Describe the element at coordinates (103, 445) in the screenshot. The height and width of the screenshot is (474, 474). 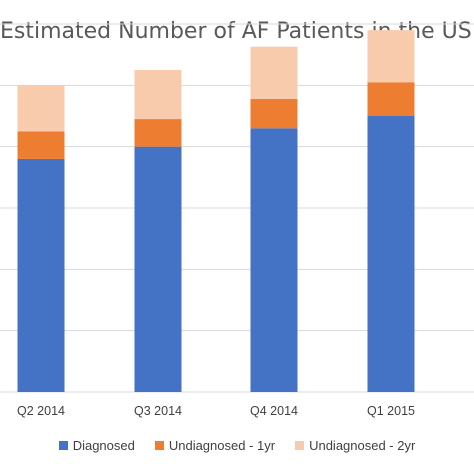
I see `legend-label: Diagnosed` at that location.